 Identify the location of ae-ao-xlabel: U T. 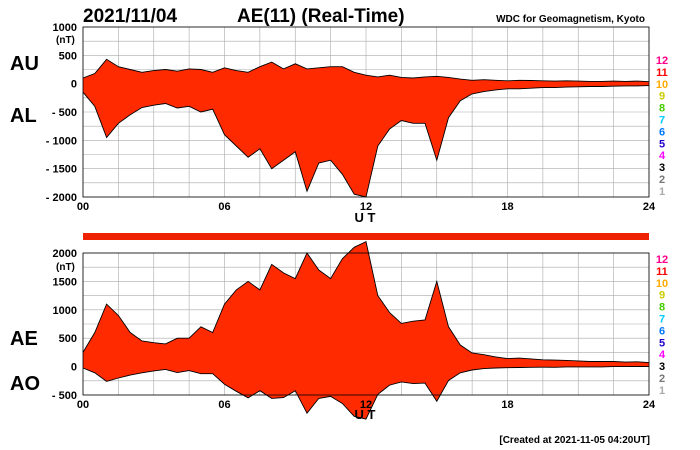
(365, 414).